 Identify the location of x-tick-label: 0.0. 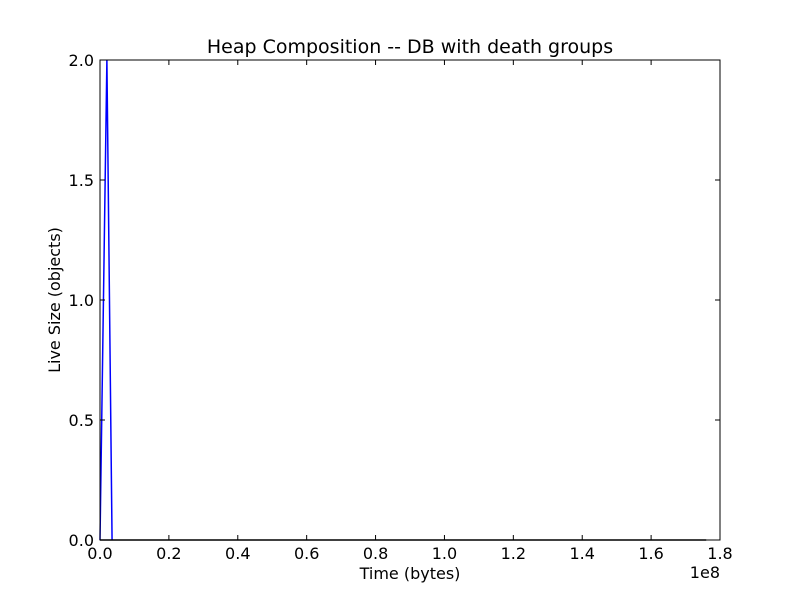
(99, 553).